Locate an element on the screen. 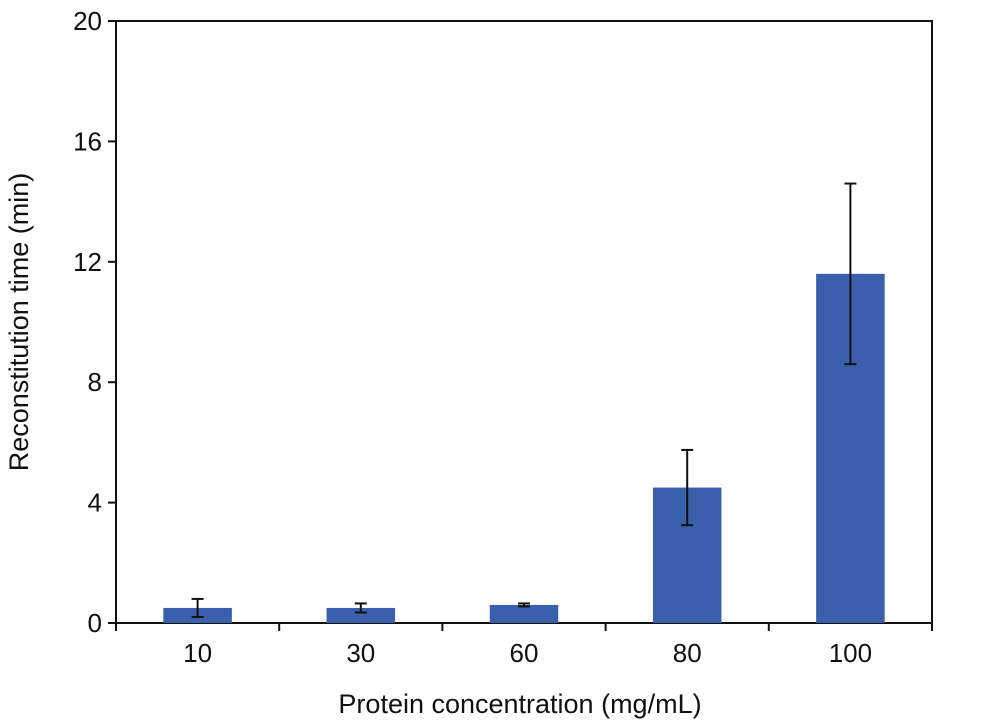 The height and width of the screenshot is (721, 988). x-axis: 10 30 60 80 100 is located at coordinates (524, 645).